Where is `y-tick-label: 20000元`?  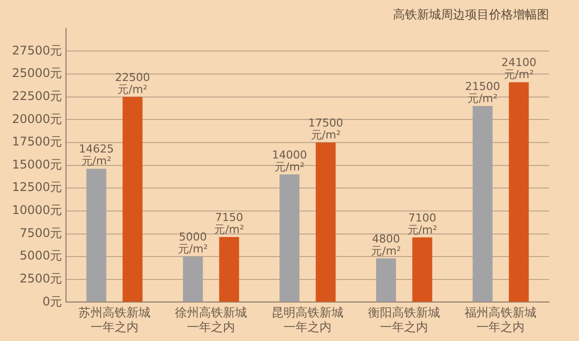 y-tick-label: 20000元 is located at coordinates (37, 119).